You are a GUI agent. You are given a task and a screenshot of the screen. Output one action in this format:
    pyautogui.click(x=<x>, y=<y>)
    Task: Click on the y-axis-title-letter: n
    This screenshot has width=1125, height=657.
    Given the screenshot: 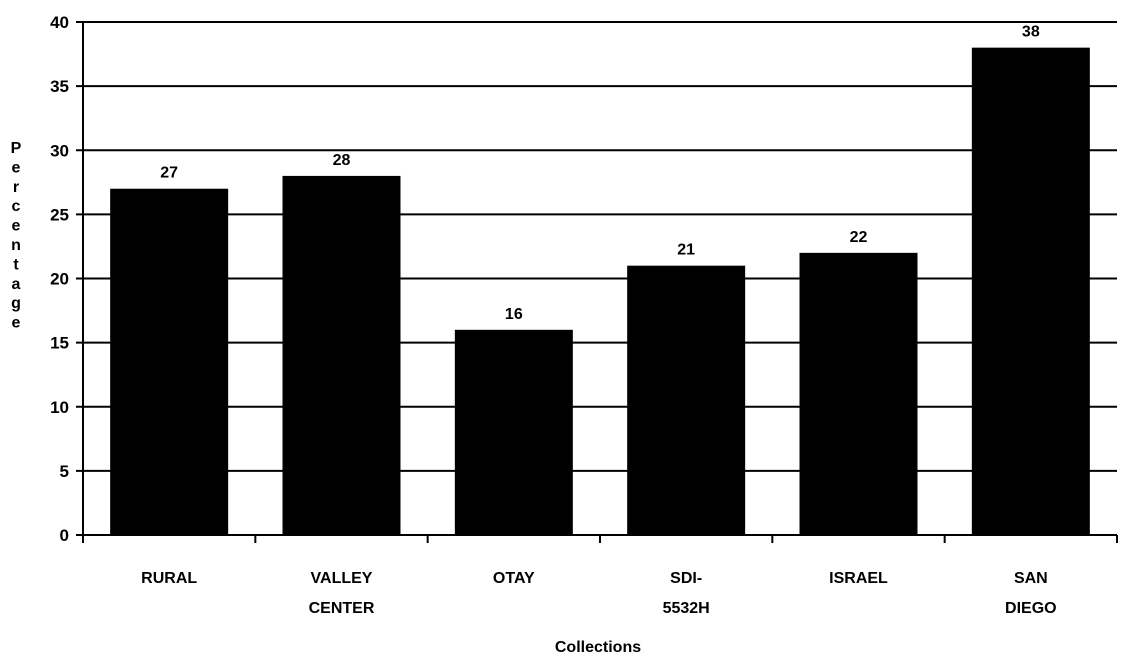 What is the action you would take?
    pyautogui.click(x=16, y=245)
    